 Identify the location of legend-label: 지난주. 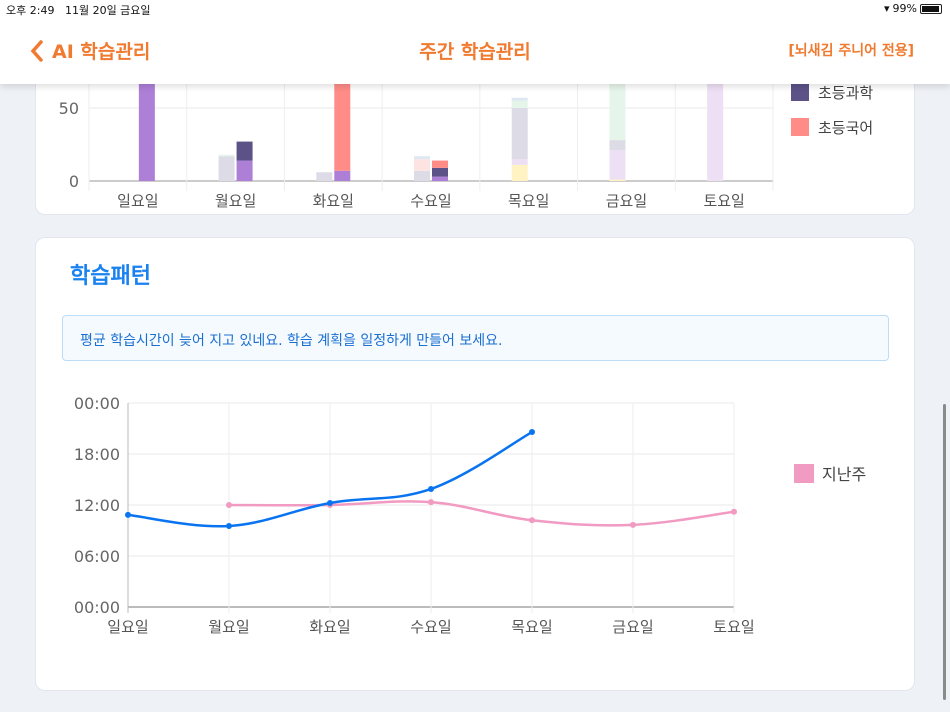
(844, 474).